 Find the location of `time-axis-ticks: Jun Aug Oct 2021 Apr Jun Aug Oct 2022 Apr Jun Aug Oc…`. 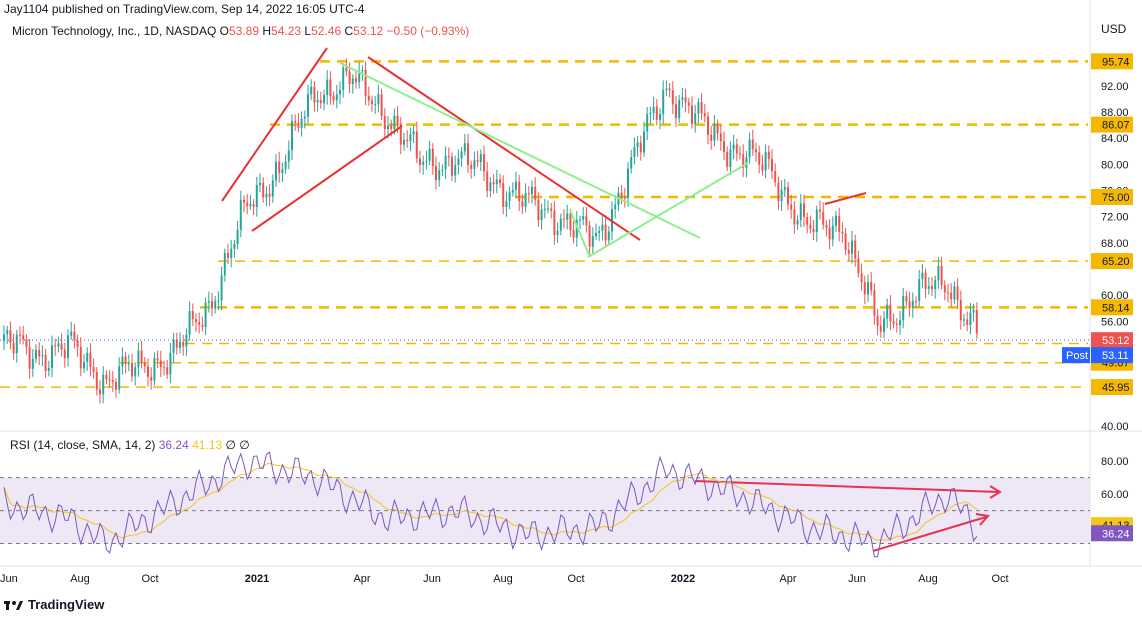

time-axis-ticks: Jun Aug Oct 2021 Apr Jun Aug Oct 2022 Apr Jun Aug Oc… is located at coordinates (504, 579).